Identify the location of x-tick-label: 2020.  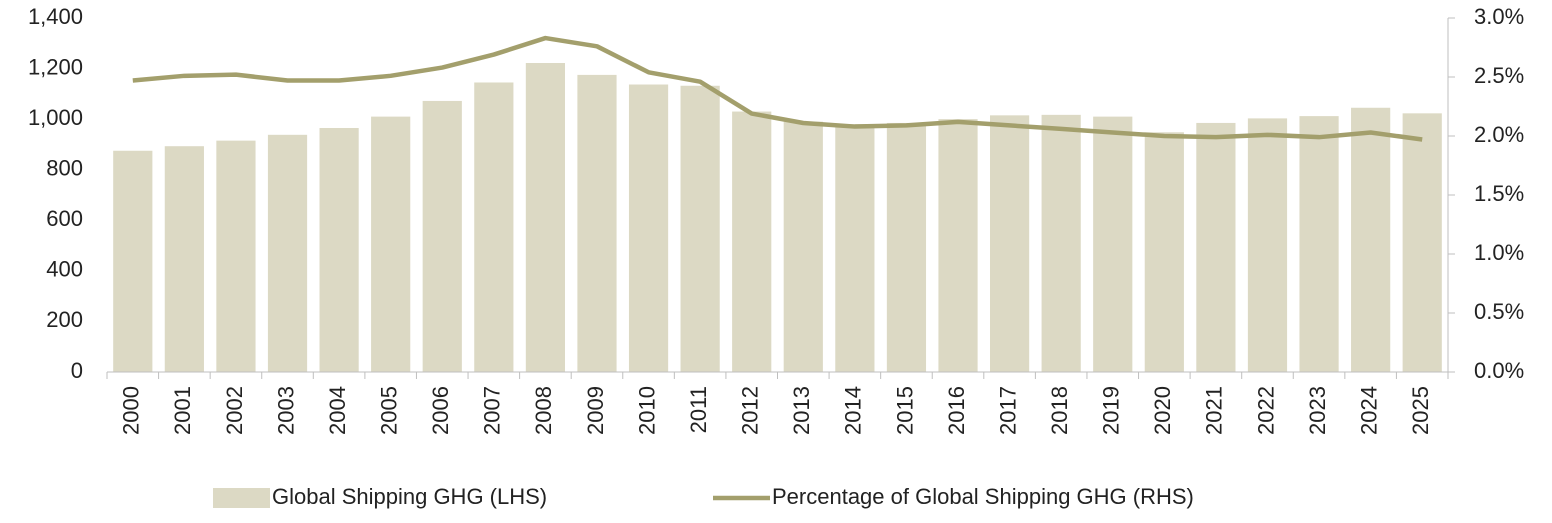
(1162, 410).